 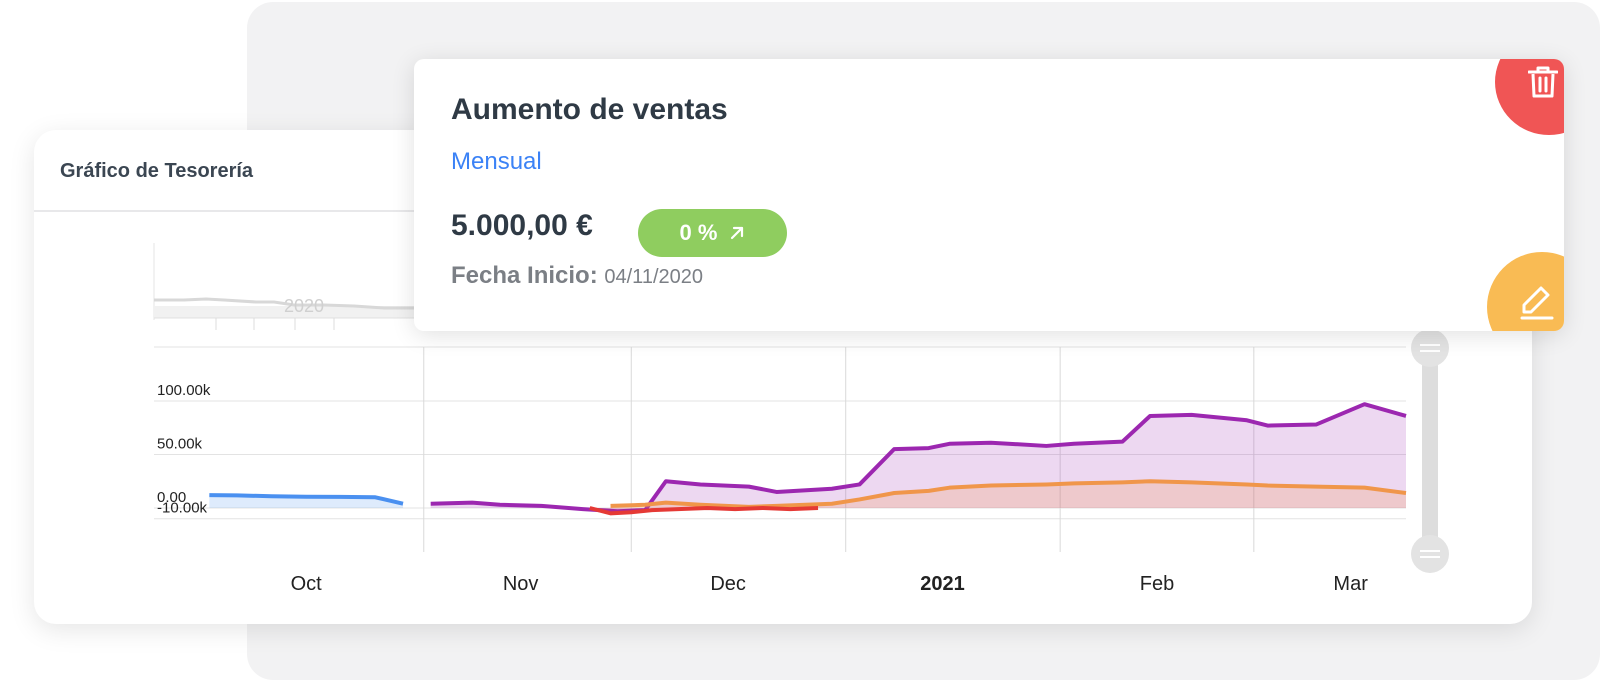 What do you see at coordinates (589, 109) in the screenshot?
I see `item-title: Aumento de ventas` at bounding box center [589, 109].